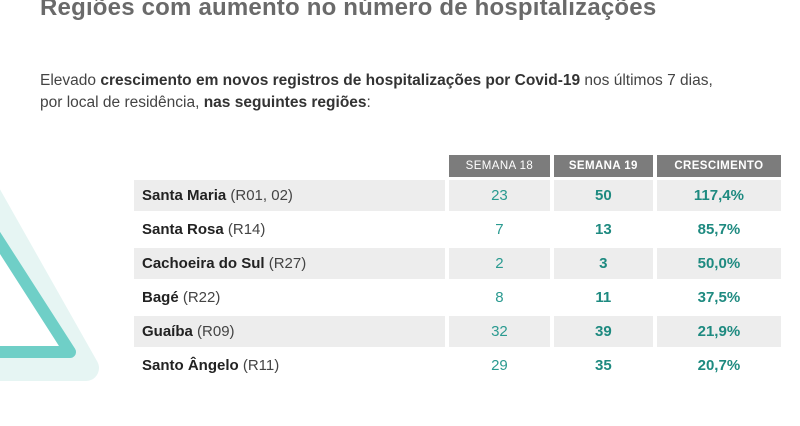  What do you see at coordinates (603, 331) in the screenshot?
I see `week-19-value: 39` at bounding box center [603, 331].